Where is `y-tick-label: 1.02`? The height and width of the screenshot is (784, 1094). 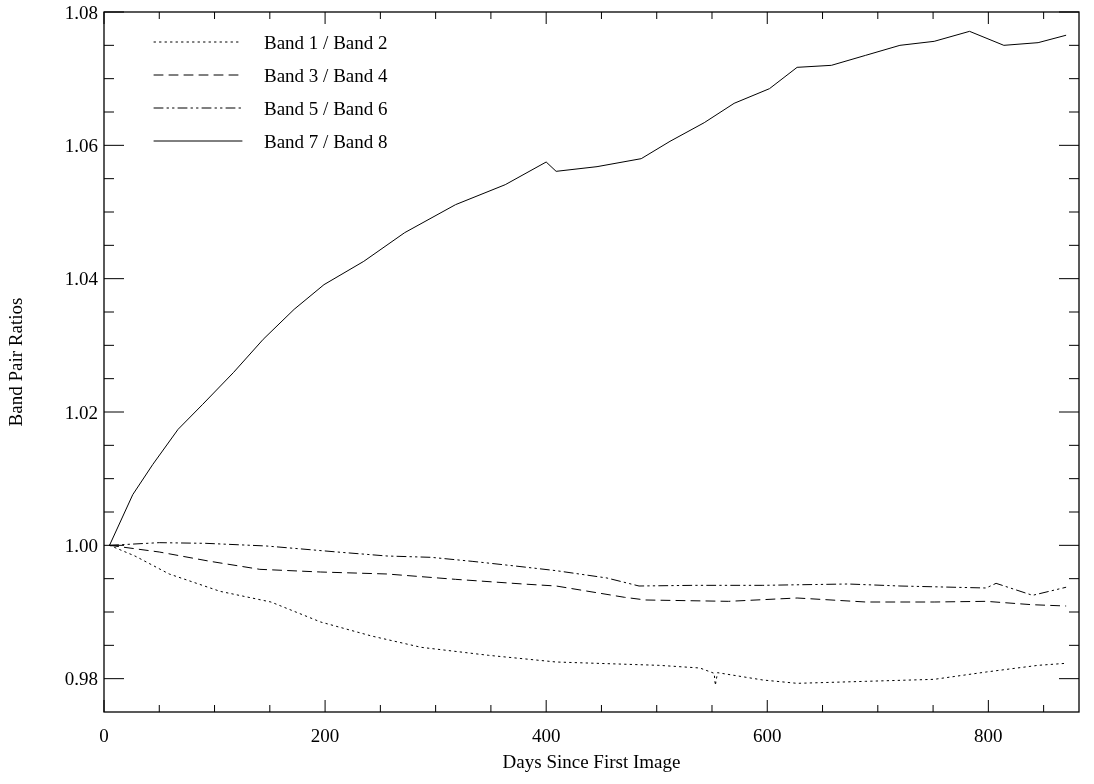 y-tick-label: 1.02 is located at coordinates (81, 412).